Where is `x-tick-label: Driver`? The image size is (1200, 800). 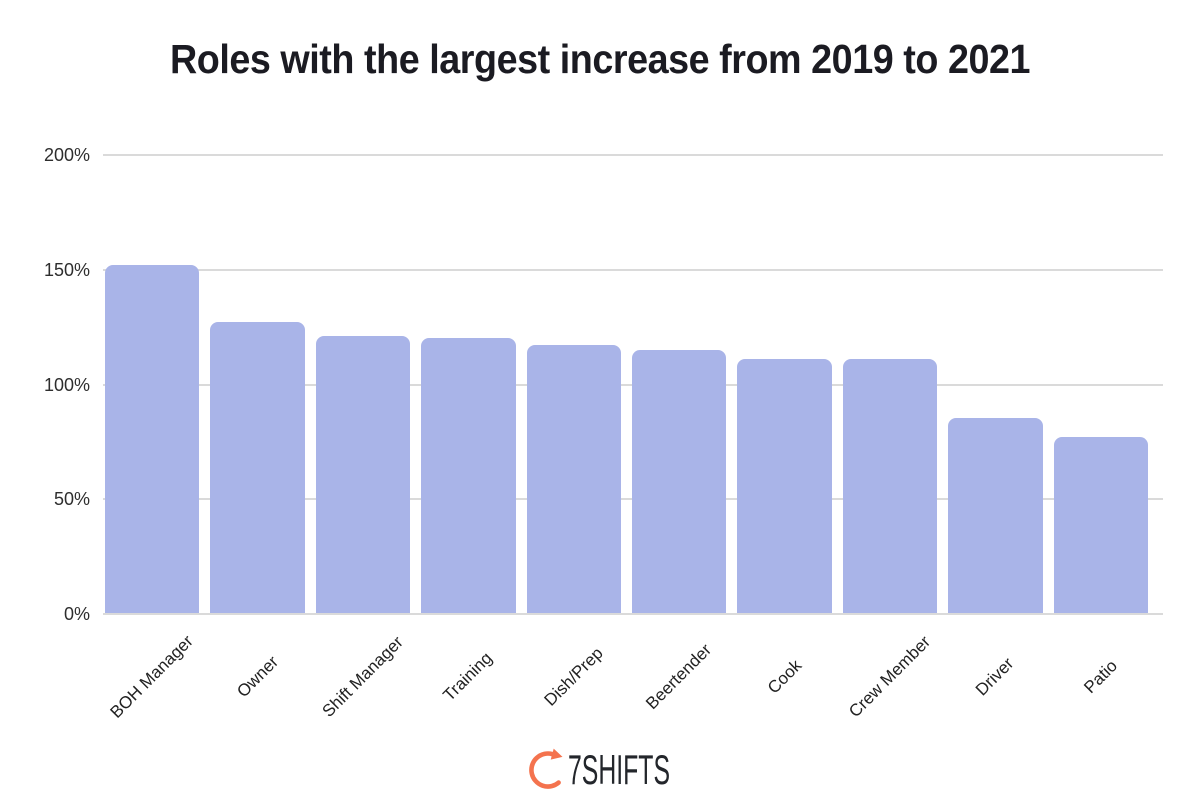 x-tick-label: Driver is located at coordinates (995, 676).